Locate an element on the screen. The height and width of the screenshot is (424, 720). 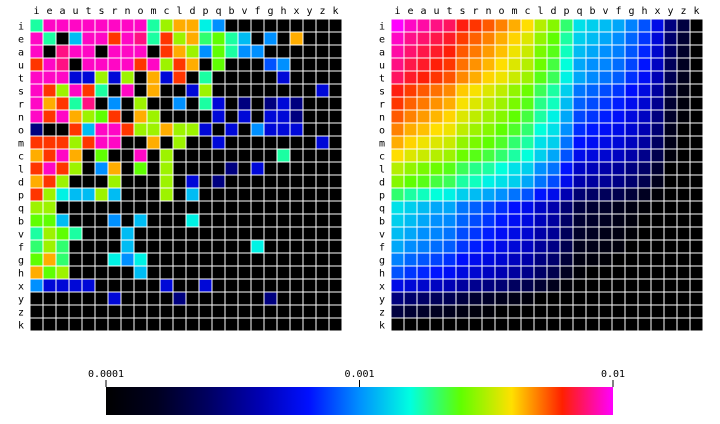
column-label: t is located at coordinates (449, 11).